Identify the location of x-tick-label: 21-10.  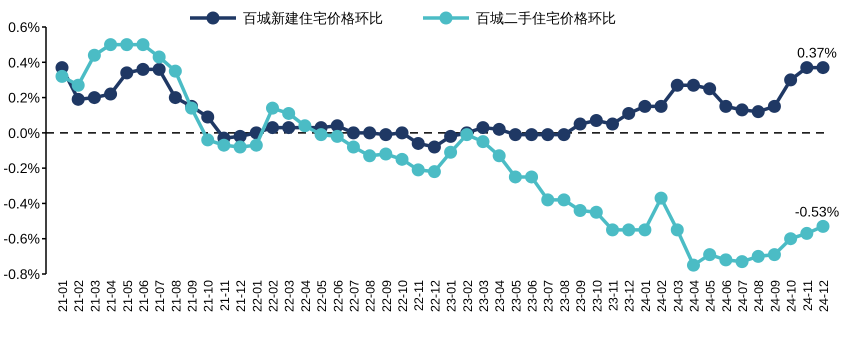
(209, 296).